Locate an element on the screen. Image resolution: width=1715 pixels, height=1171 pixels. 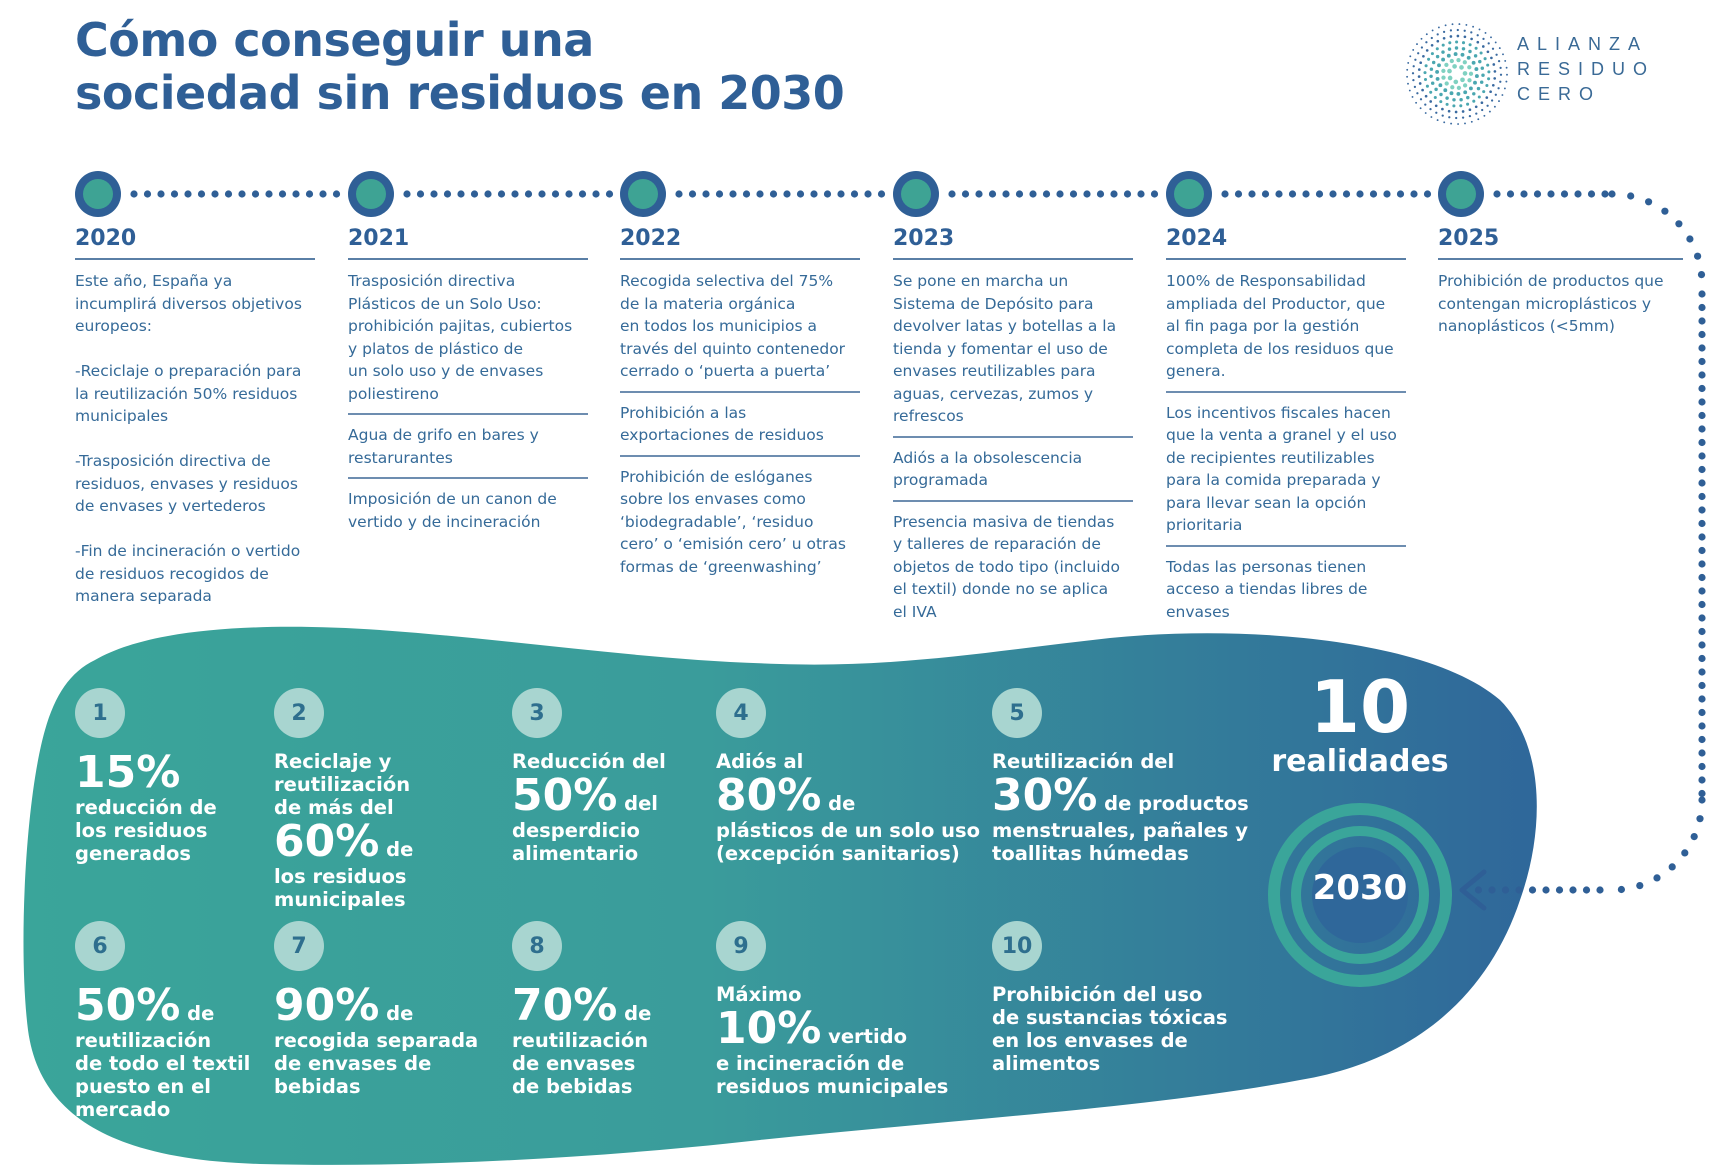
reality-number: 2 is located at coordinates (299, 713).